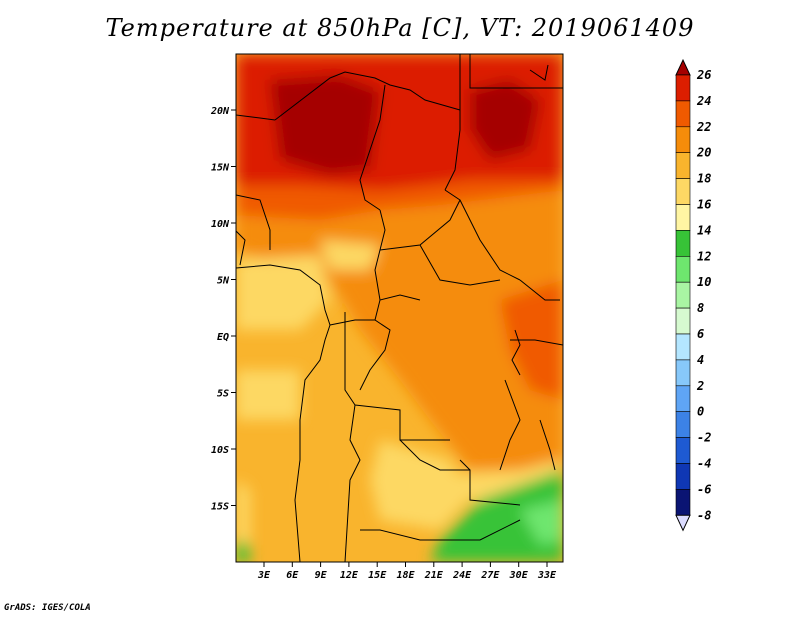 This screenshot has height=618, width=800. I want to click on lat-label: 15N, so click(220, 168).